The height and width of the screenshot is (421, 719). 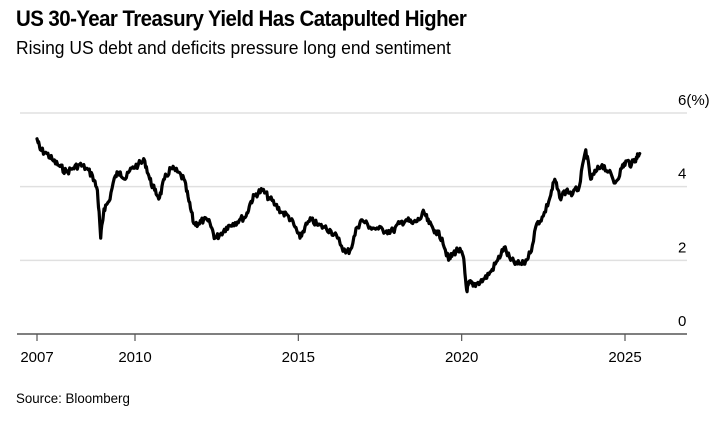 I want to click on y-axis-labels: 0 2 4 6(%), so click(x=694, y=211).